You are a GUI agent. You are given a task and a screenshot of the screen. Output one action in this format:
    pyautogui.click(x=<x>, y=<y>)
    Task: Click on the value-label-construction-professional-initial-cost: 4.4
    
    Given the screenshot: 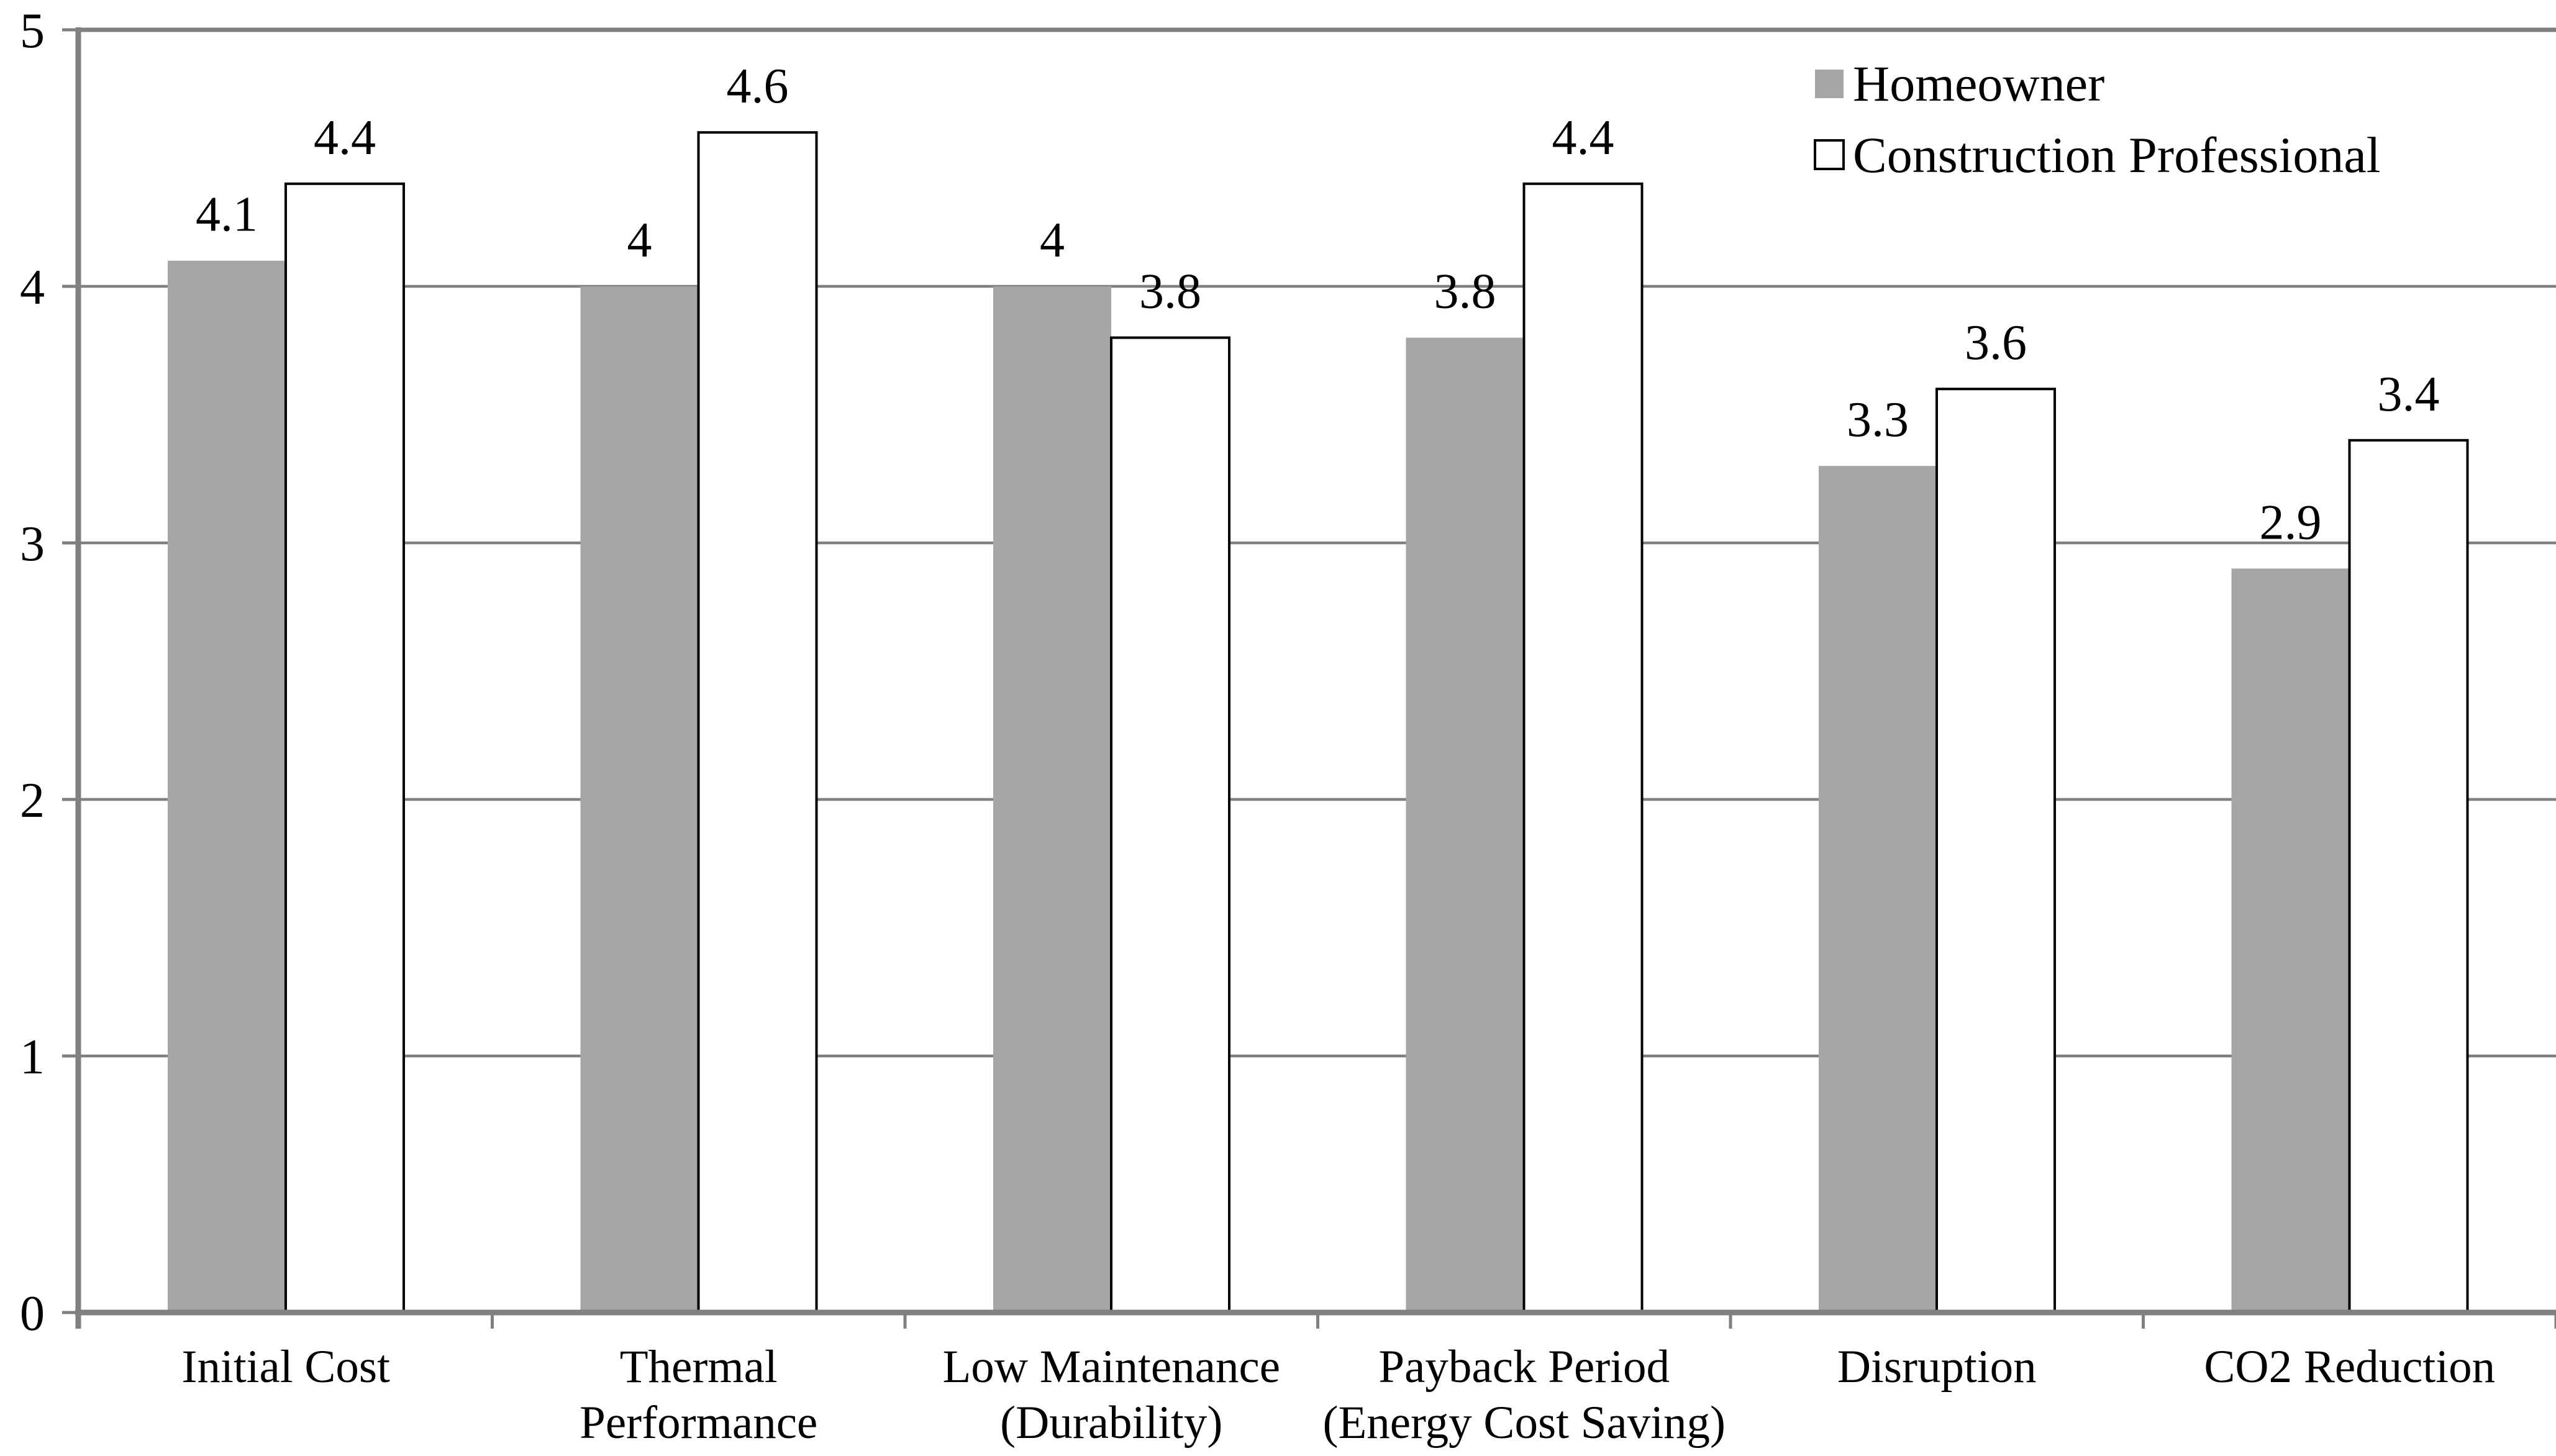 What is the action you would take?
    pyautogui.click(x=345, y=138)
    